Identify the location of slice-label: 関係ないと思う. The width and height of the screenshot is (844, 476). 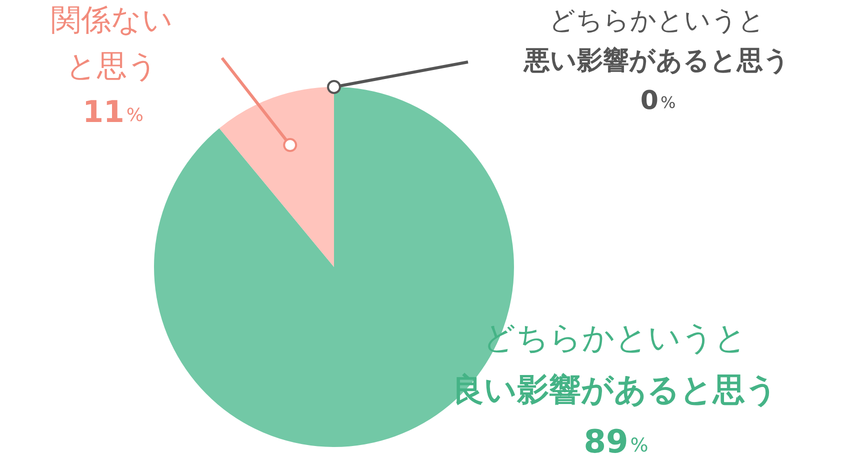
(112, 43).